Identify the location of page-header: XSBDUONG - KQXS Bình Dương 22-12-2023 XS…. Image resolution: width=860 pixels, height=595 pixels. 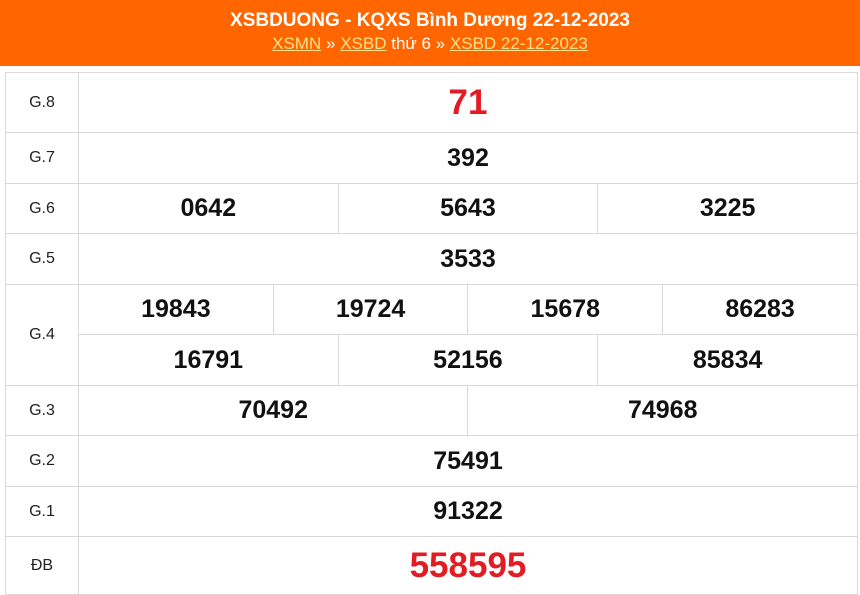
(430, 33).